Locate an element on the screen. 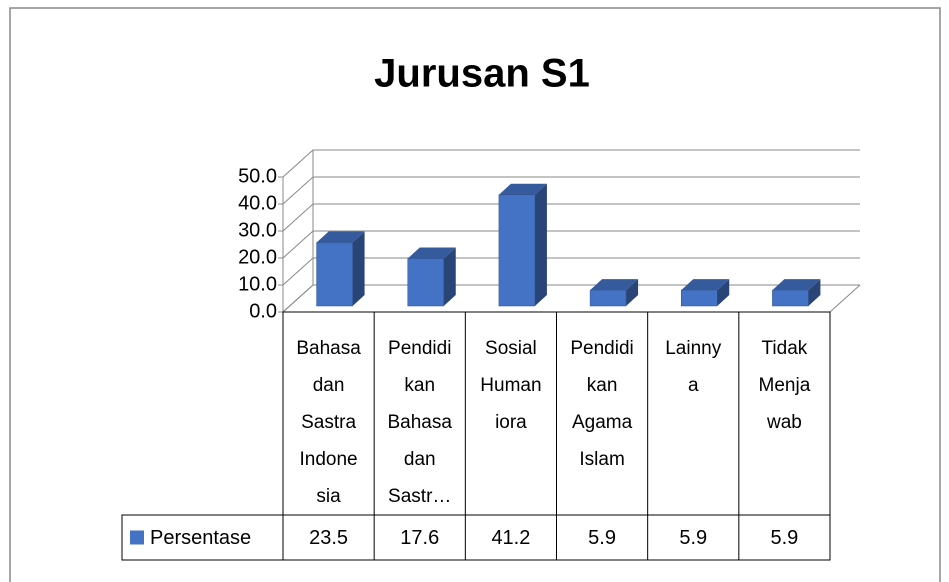 The image size is (949, 582). category-cell: Tidak Menja wab is located at coordinates (784, 385).